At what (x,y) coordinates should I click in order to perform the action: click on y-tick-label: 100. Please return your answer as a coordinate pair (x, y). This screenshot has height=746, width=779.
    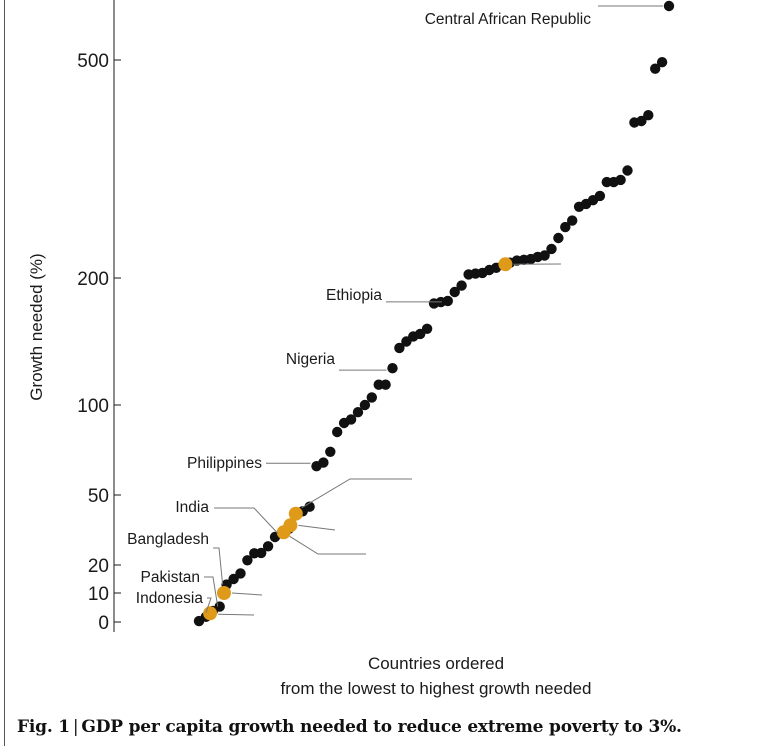
    Looking at the image, I should click on (93, 406).